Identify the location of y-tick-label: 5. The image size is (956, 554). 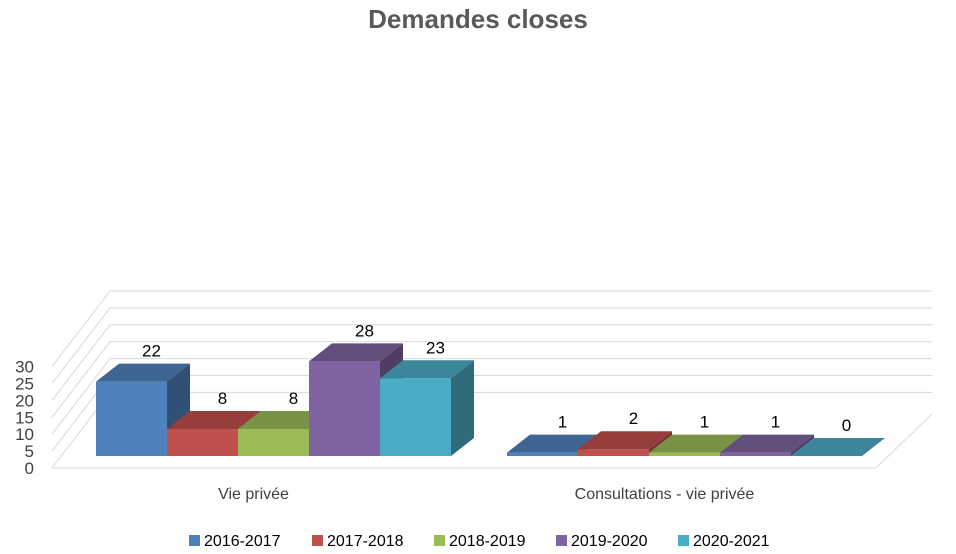
(29, 451).